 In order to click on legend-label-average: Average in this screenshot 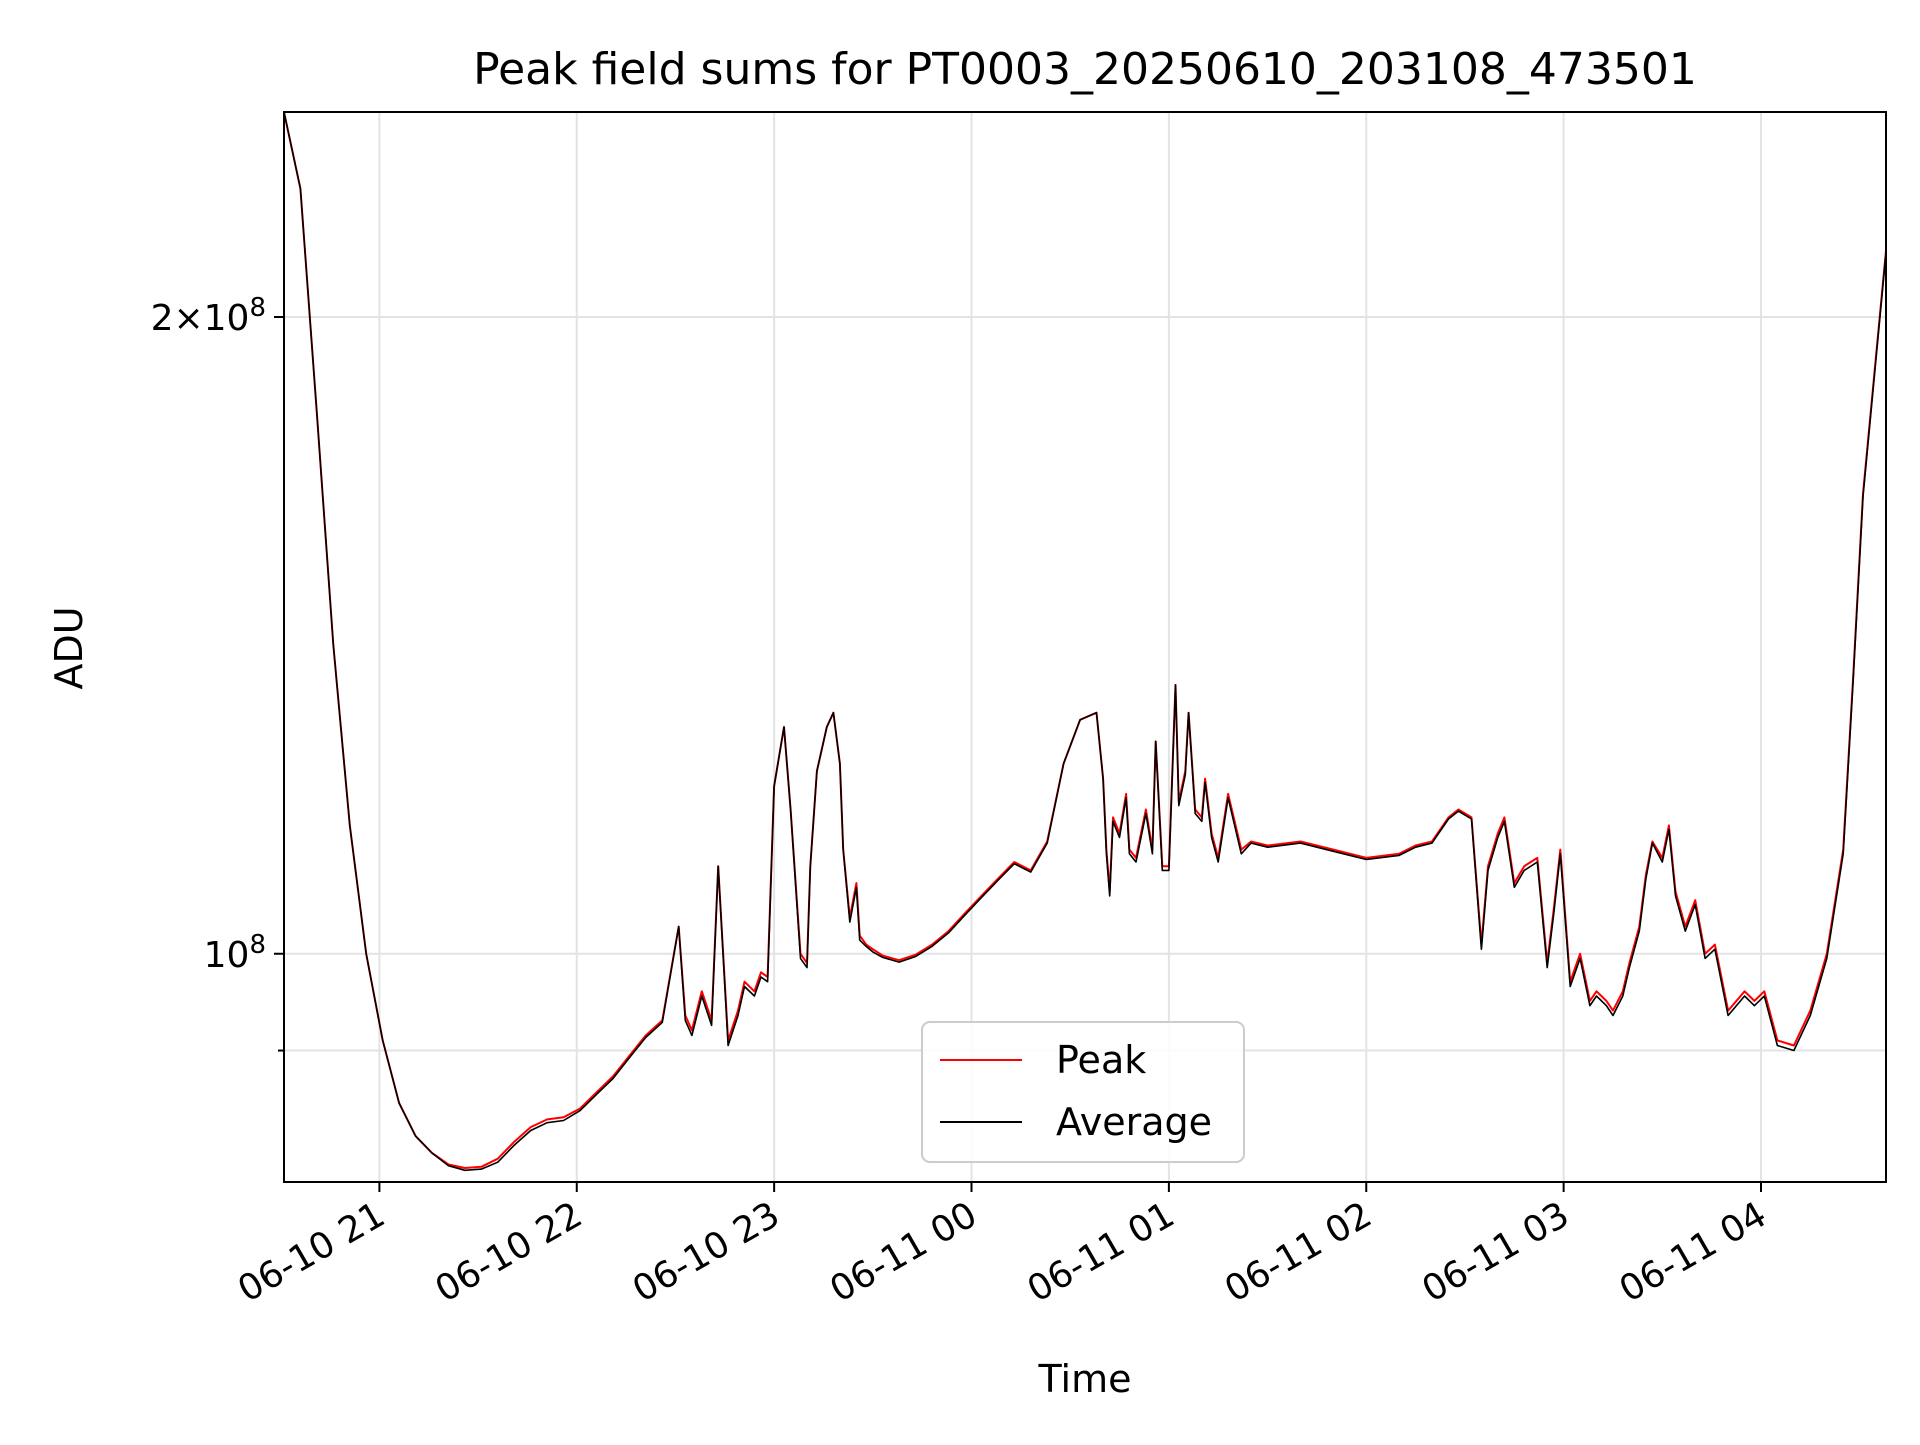, I will do `click(1134, 1122)`.